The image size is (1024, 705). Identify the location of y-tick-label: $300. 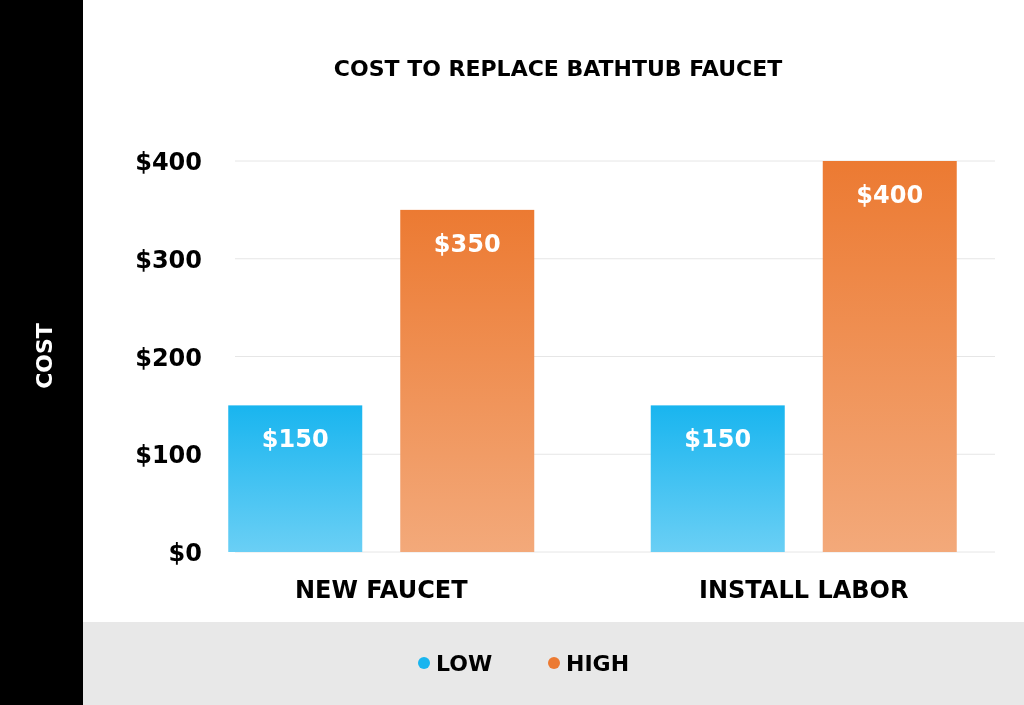
(168, 259).